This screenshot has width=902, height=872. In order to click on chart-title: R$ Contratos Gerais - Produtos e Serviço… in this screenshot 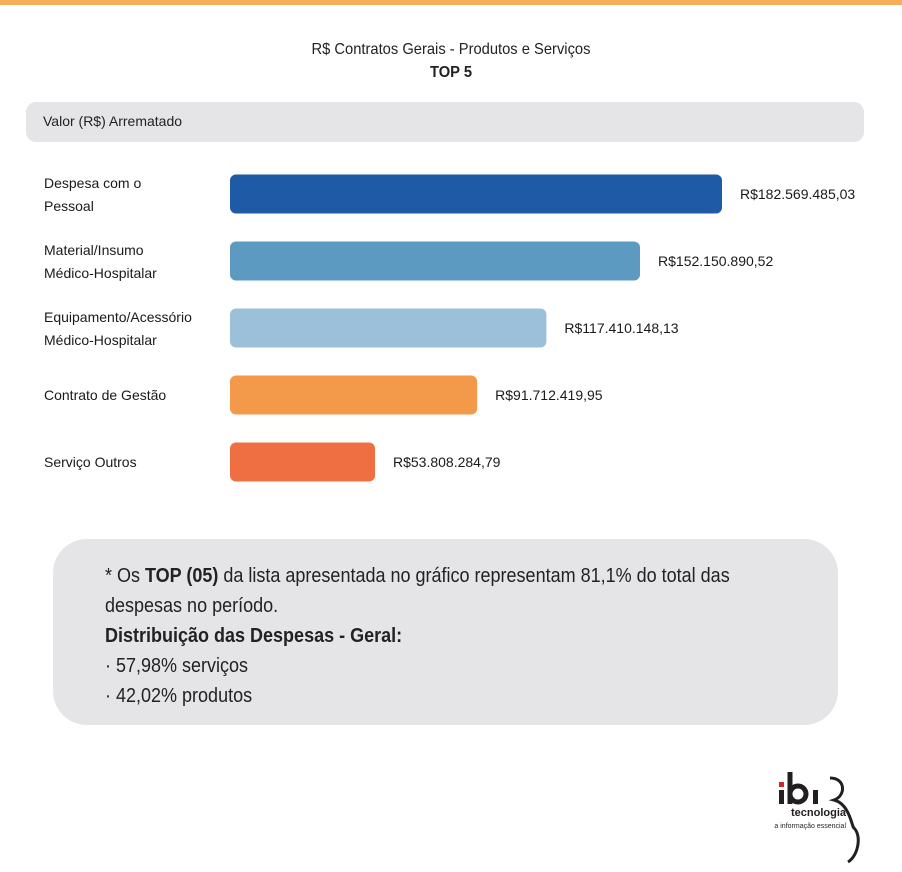, I will do `click(451, 49)`.